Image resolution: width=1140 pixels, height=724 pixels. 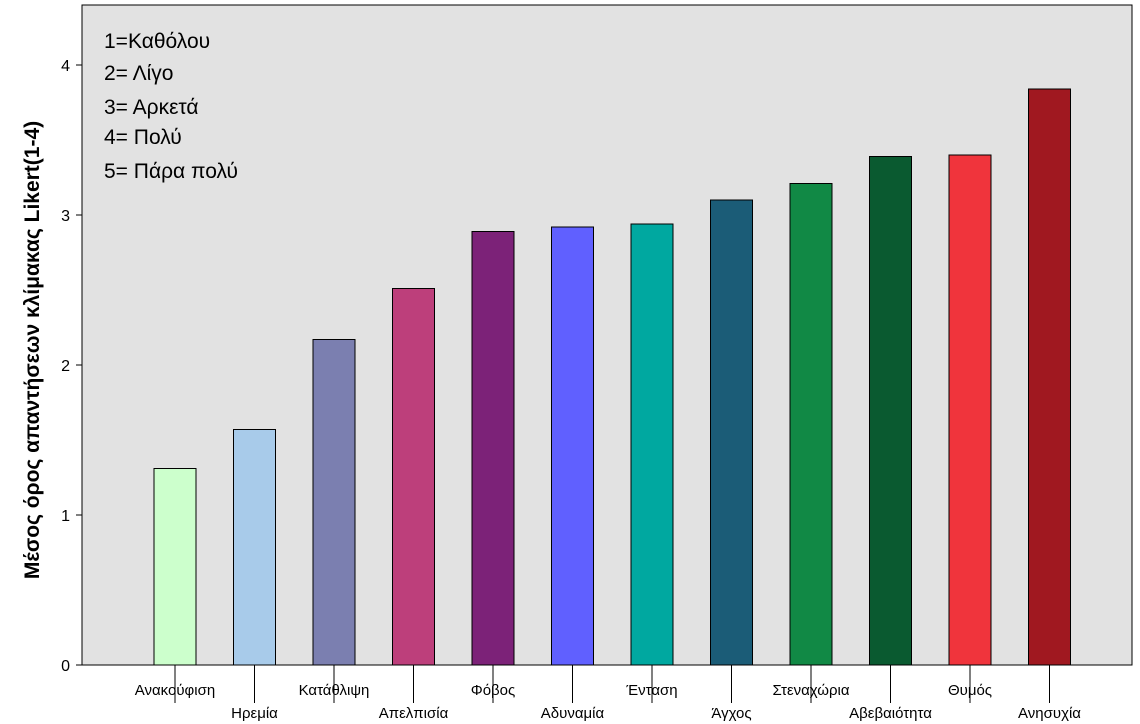 I want to click on x-tick-label: Απελπισία, so click(x=414, y=713).